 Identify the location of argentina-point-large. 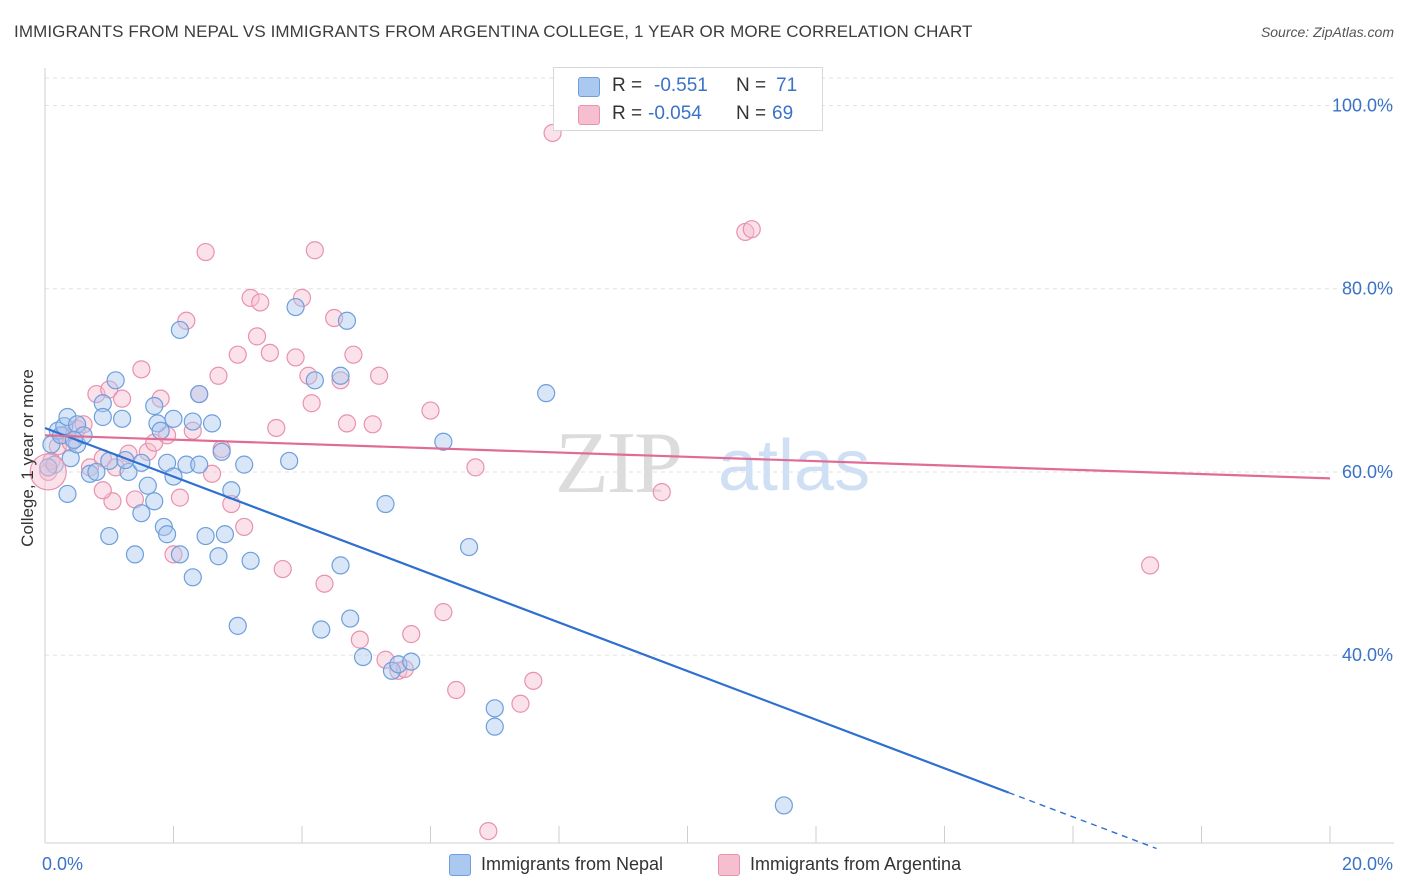
(48, 472).